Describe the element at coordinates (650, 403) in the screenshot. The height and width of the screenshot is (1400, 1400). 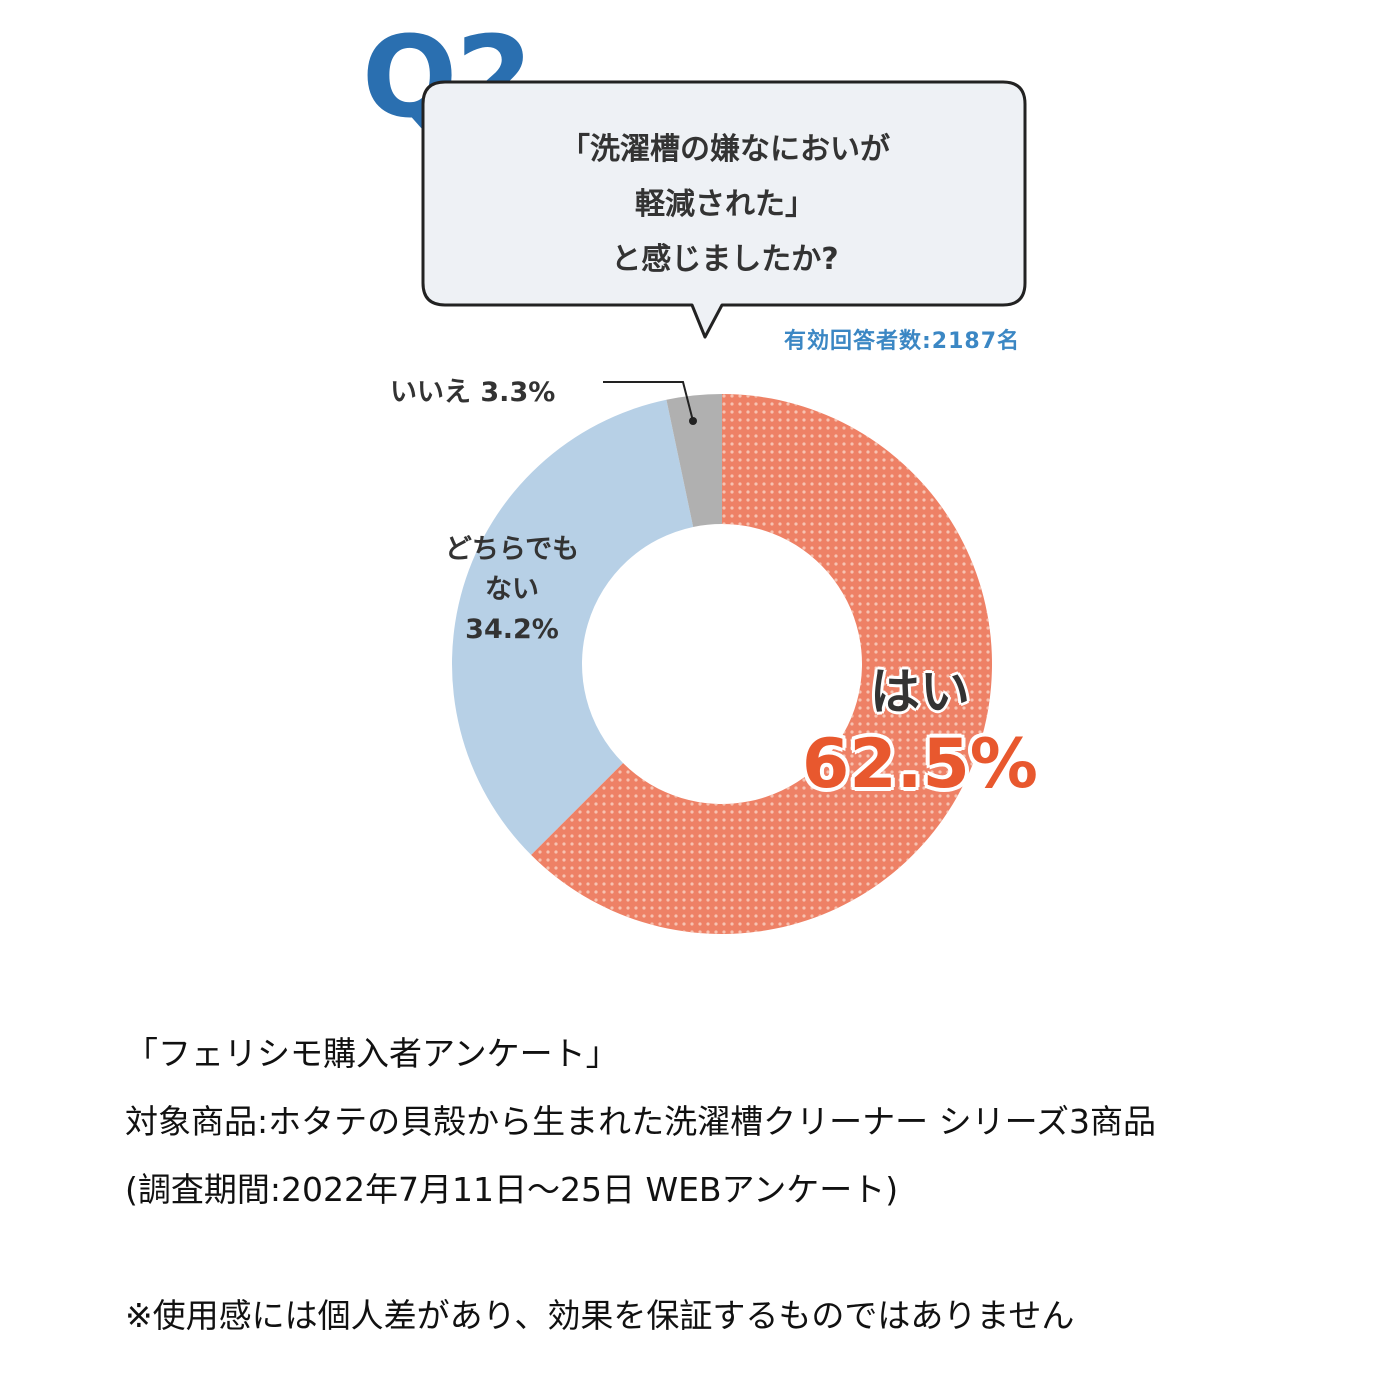
I see `leader-line-no` at that location.